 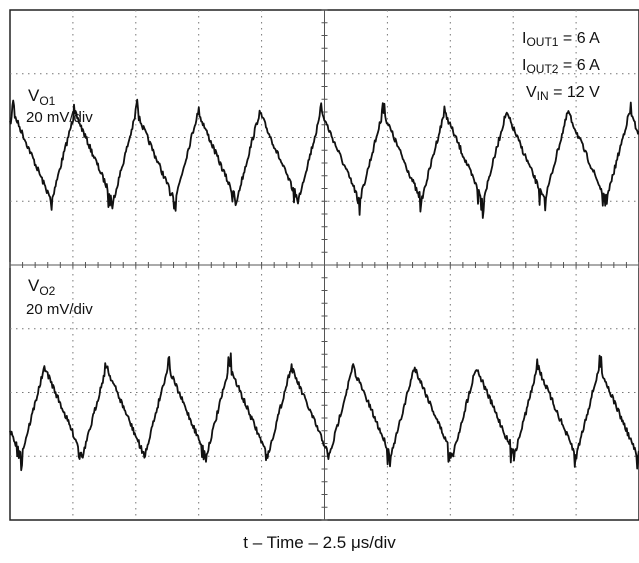 What do you see at coordinates (59, 309) in the screenshot?
I see `channel-2-scale: 20 mV/div` at bounding box center [59, 309].